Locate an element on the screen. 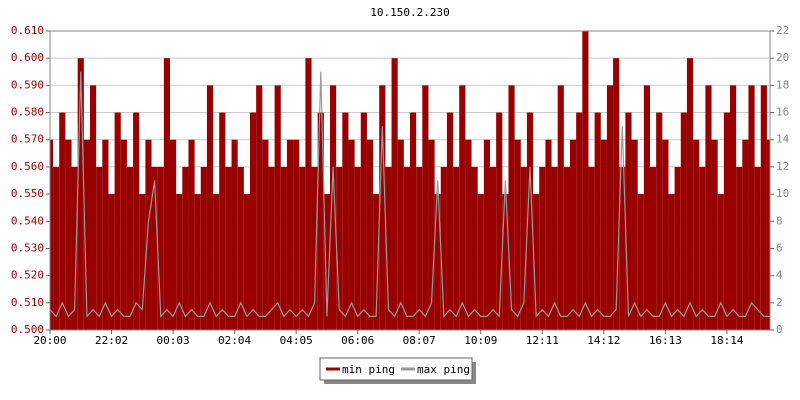  y2-tick-label: 18 is located at coordinates (782, 84).